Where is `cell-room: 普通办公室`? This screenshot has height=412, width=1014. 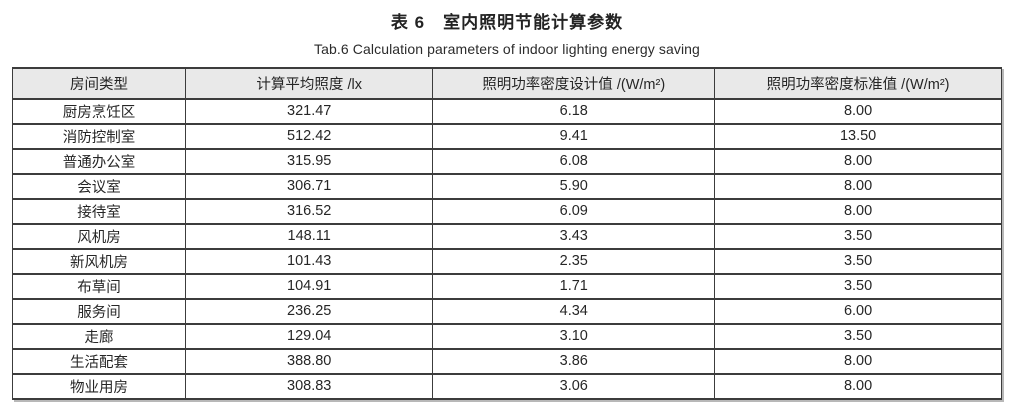
cell-room: 普通办公室 is located at coordinates (99, 161).